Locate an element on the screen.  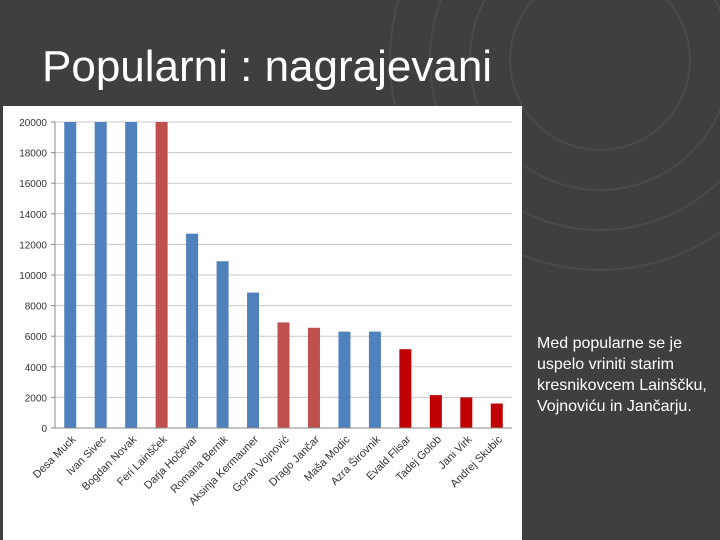
y-tick-label: 8000 is located at coordinates (36, 307).